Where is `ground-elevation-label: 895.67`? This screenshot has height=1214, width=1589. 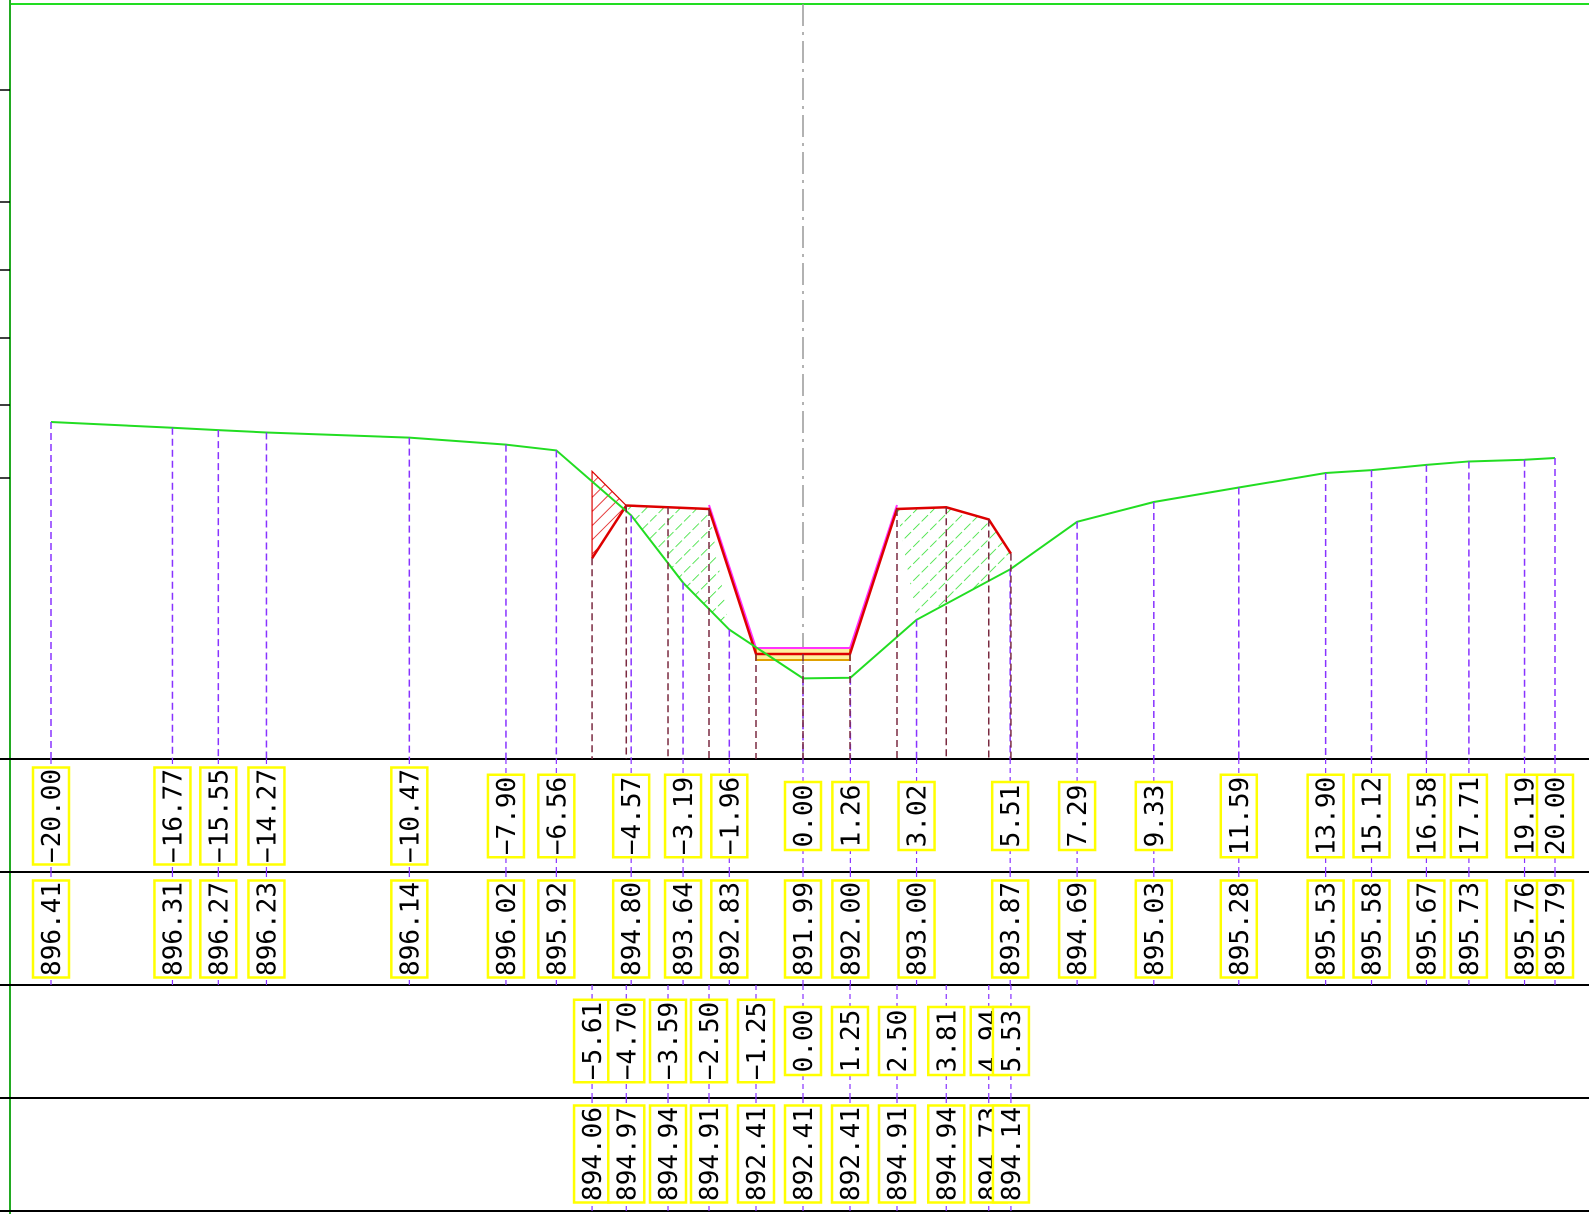 ground-elevation-label: 895.67 is located at coordinates (1427, 929).